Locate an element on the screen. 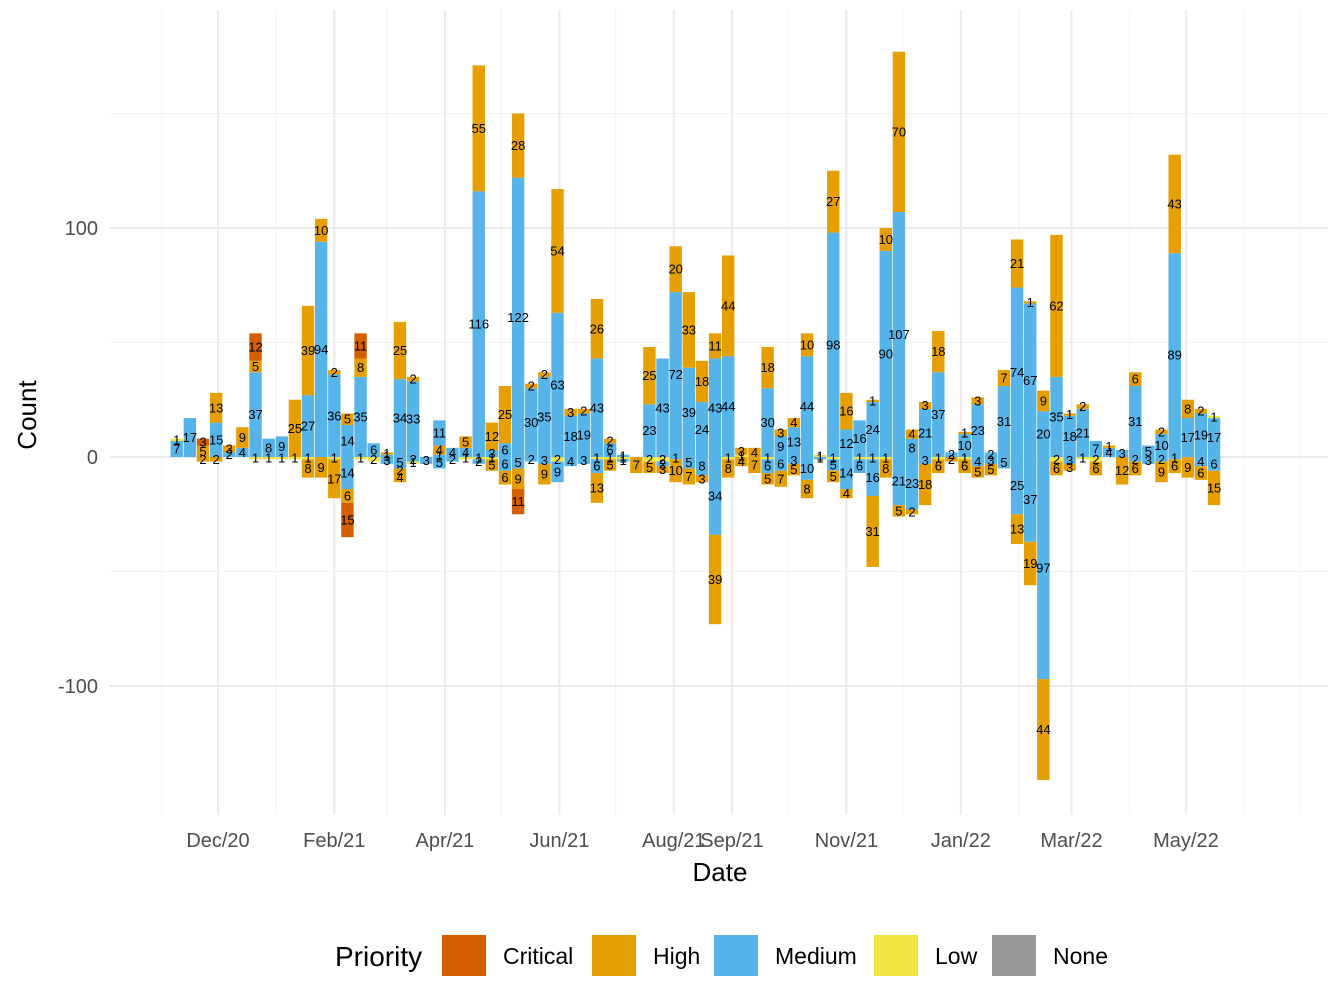 The image size is (1344, 1008). bar-label: 44 is located at coordinates (1043, 729).